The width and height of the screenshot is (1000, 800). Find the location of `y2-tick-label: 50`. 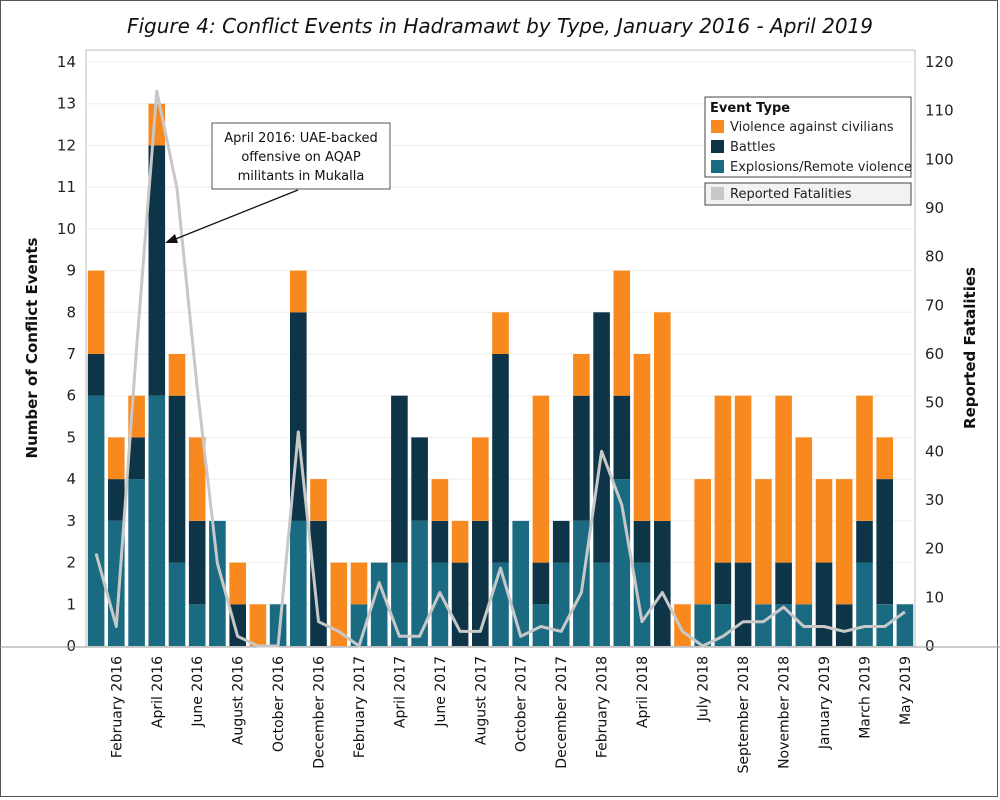

y2-tick-label: 50 is located at coordinates (934, 403).